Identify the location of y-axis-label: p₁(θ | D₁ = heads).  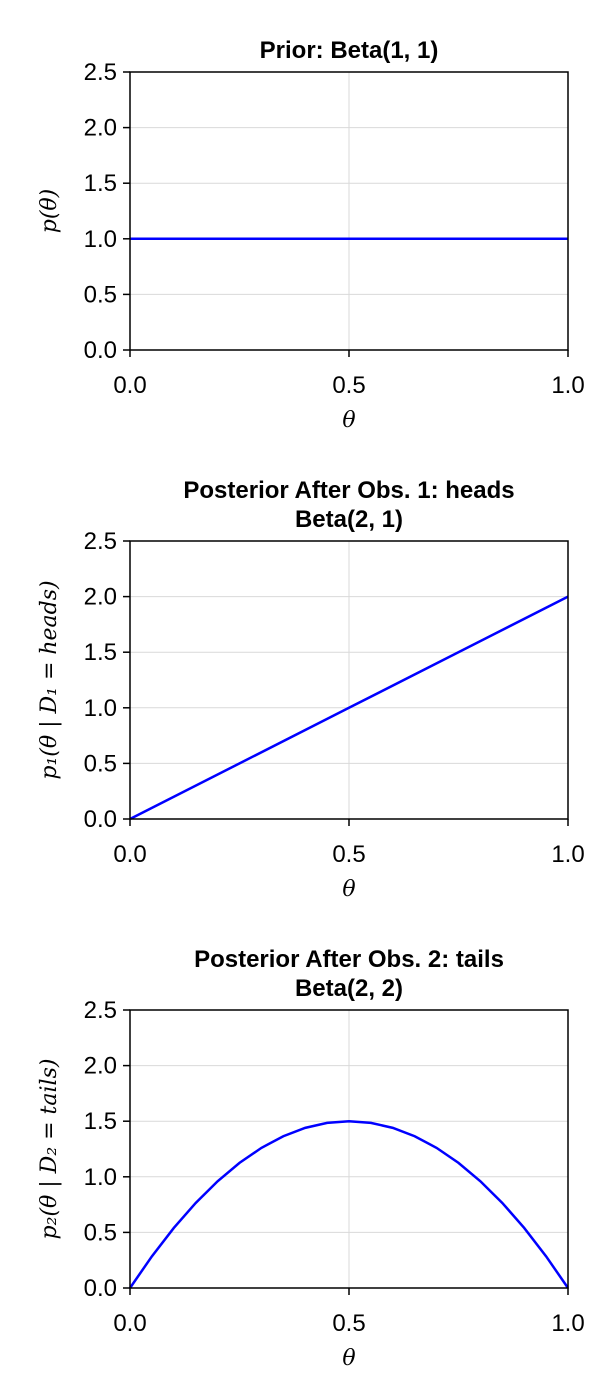
(49, 679).